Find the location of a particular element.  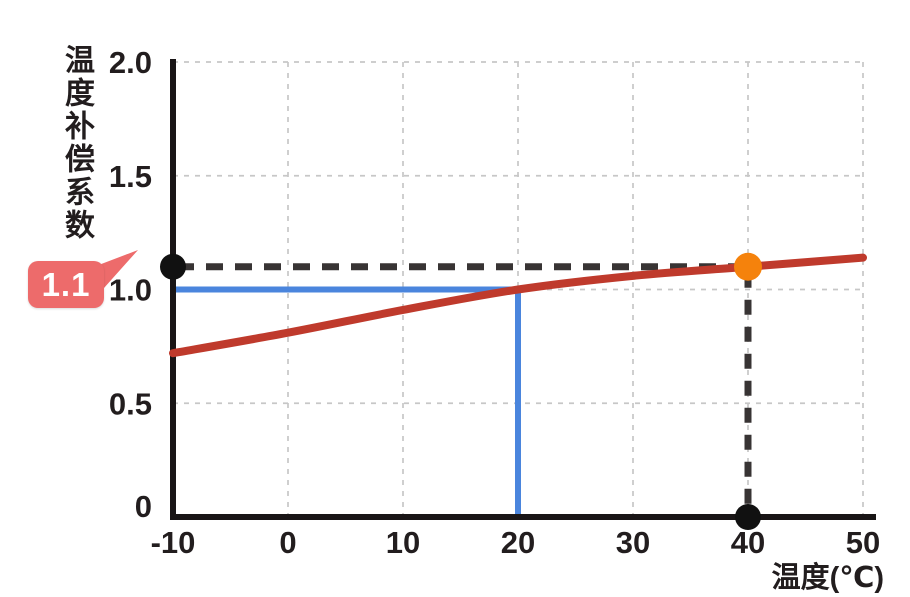

callout-badge: 1.1 is located at coordinates (66, 284).